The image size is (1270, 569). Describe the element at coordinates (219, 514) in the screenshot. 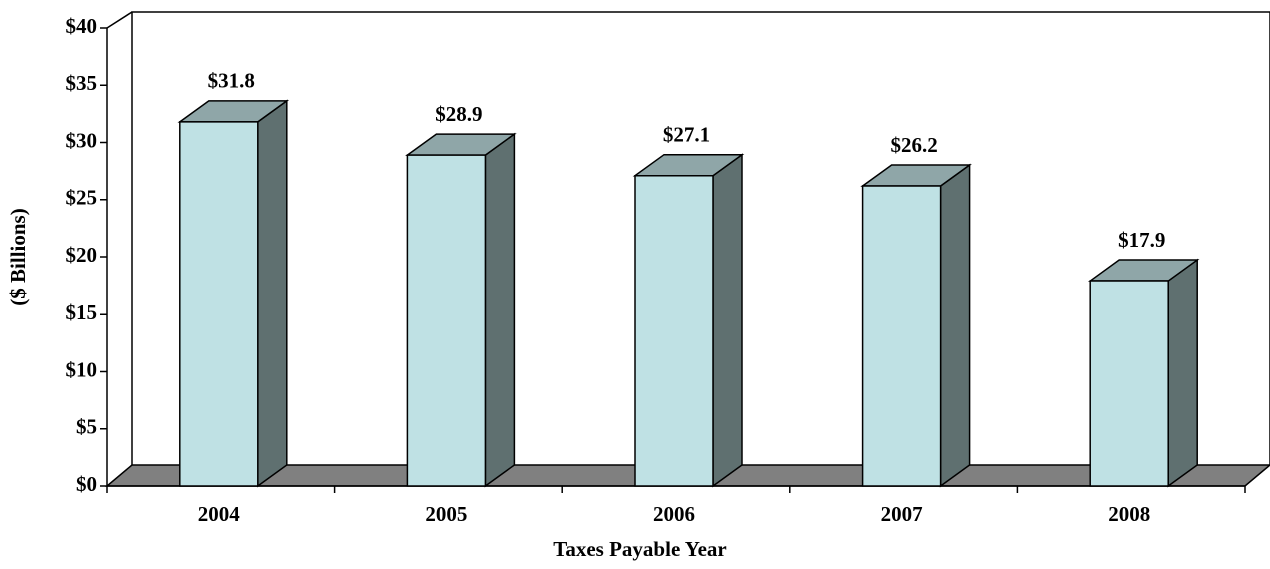

I see `x-tick-label: 2004` at that location.